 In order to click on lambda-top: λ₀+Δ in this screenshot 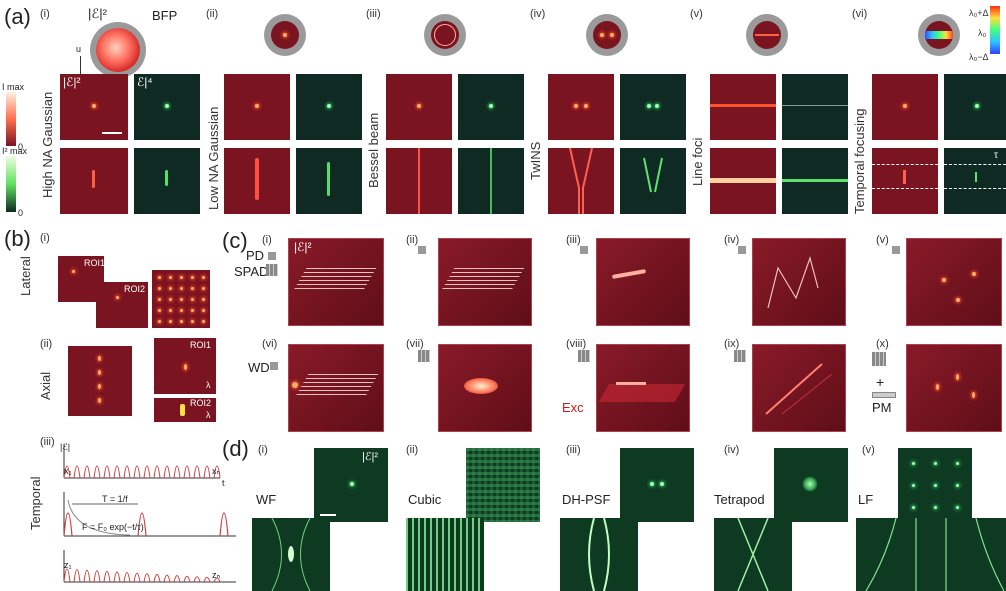, I will do `click(979, 13)`.